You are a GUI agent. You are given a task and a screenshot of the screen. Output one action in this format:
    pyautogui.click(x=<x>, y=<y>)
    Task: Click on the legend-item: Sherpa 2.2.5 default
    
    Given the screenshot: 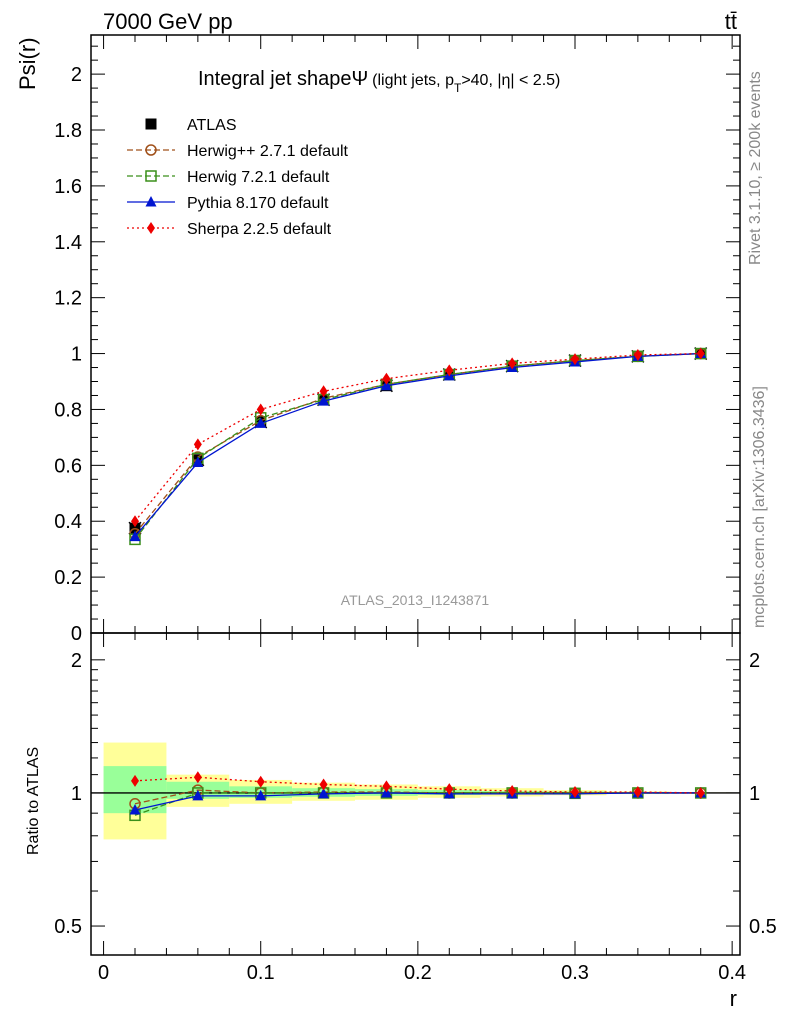 What is the action you would take?
    pyautogui.click(x=229, y=229)
    